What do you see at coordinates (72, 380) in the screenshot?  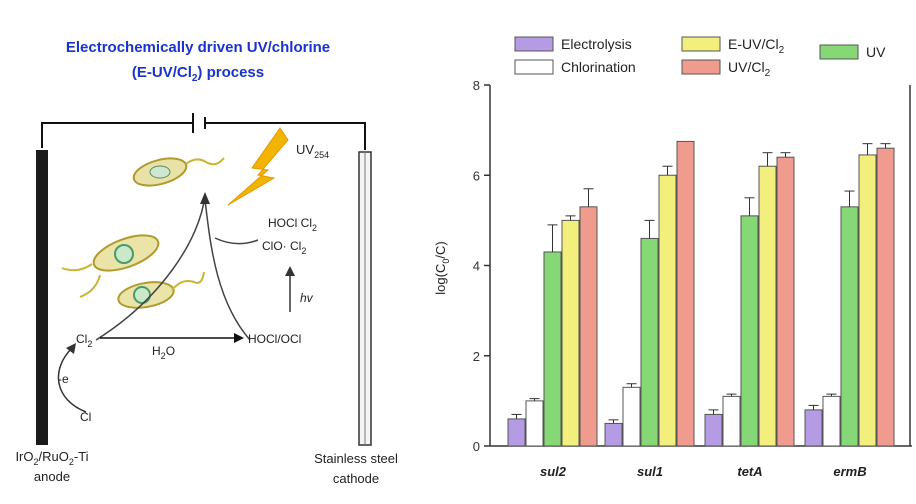 I see `oxidation-arrow` at bounding box center [72, 380].